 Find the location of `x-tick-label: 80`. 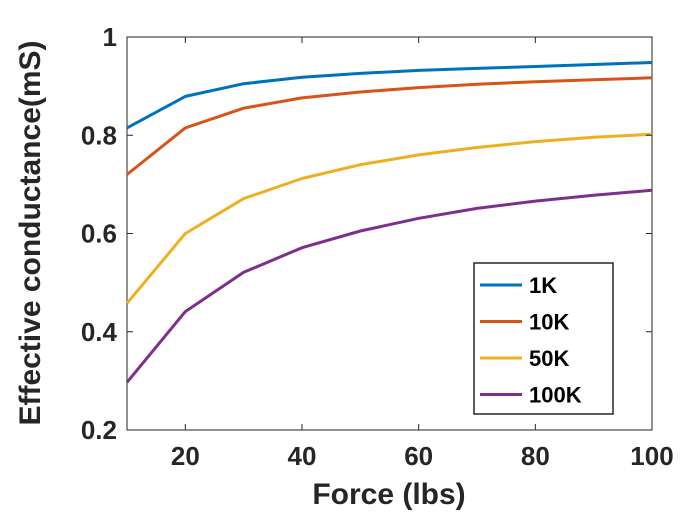

x-tick-label: 80 is located at coordinates (535, 456).